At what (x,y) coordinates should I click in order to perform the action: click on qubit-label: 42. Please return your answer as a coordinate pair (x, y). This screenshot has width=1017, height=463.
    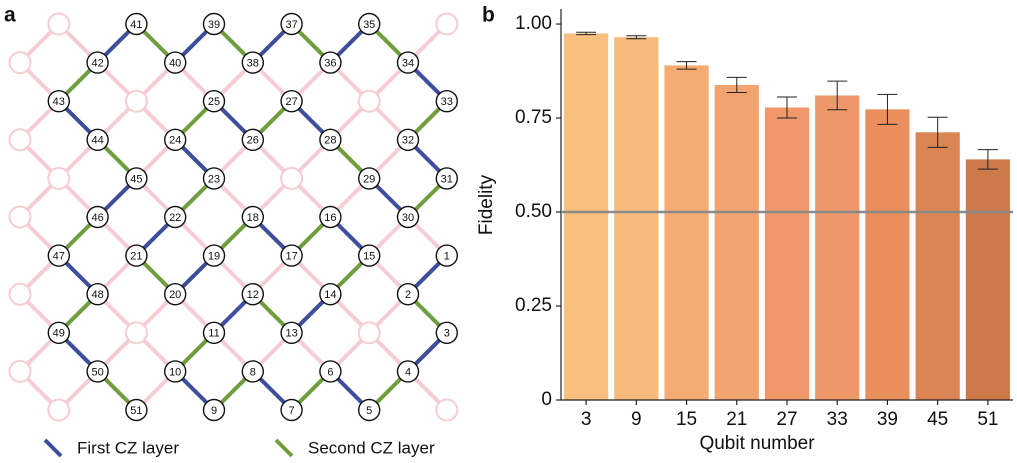
    Looking at the image, I should click on (97, 64).